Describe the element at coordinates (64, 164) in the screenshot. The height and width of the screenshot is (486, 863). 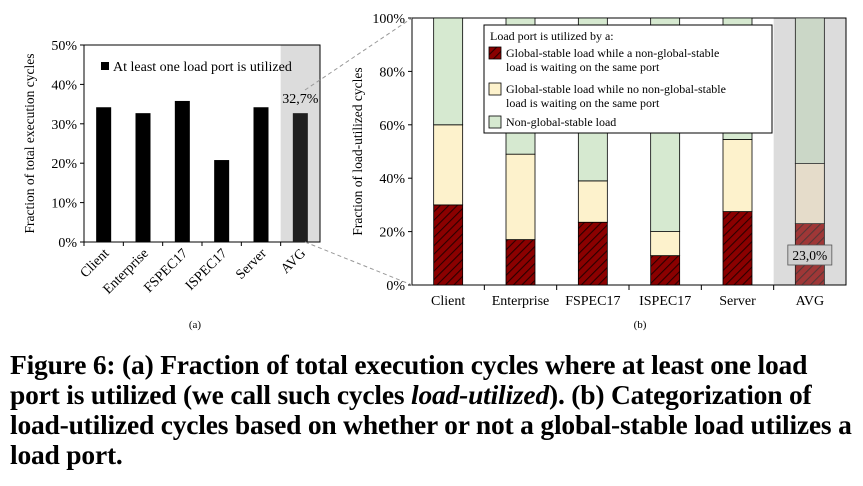
I see `ytick-label-a: 20%` at that location.